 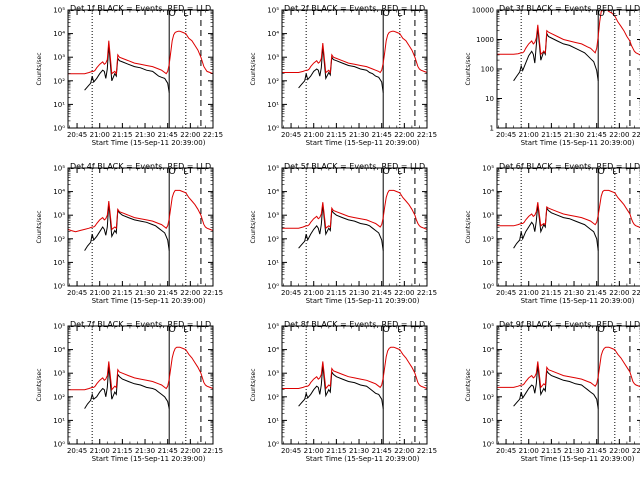 What do you see at coordinates (492, 129) in the screenshot?
I see `y-tick-label: 1` at bounding box center [492, 129].